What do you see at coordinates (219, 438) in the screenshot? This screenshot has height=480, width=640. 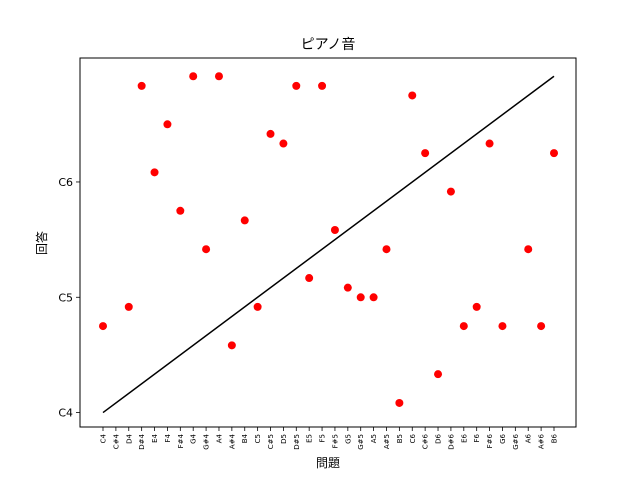 I see `x-tick-label: A4` at bounding box center [219, 438].